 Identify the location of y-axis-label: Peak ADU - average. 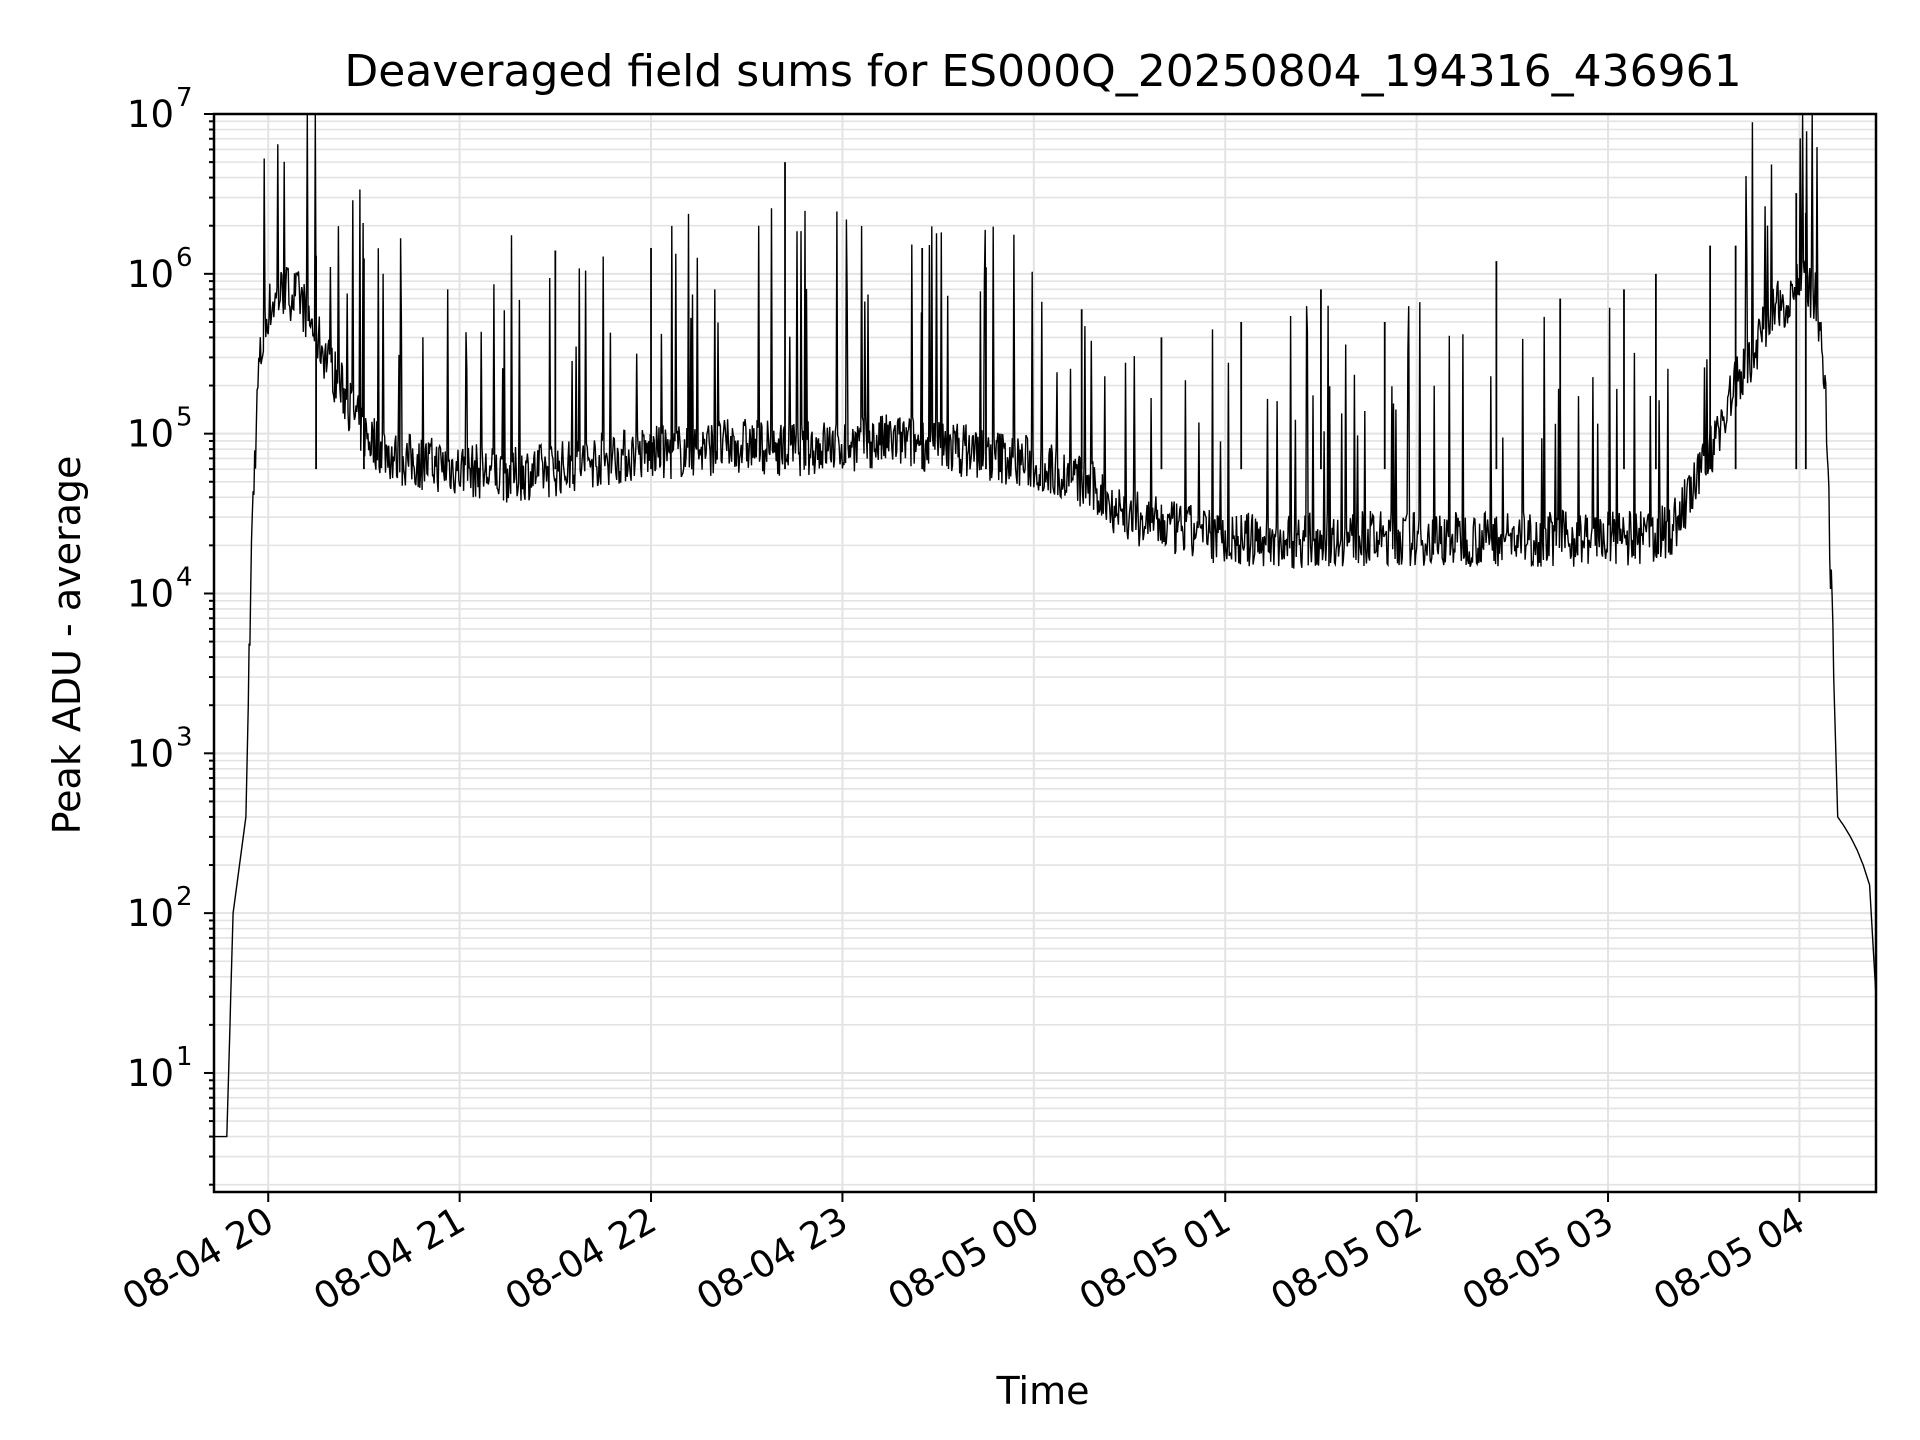
(67, 645).